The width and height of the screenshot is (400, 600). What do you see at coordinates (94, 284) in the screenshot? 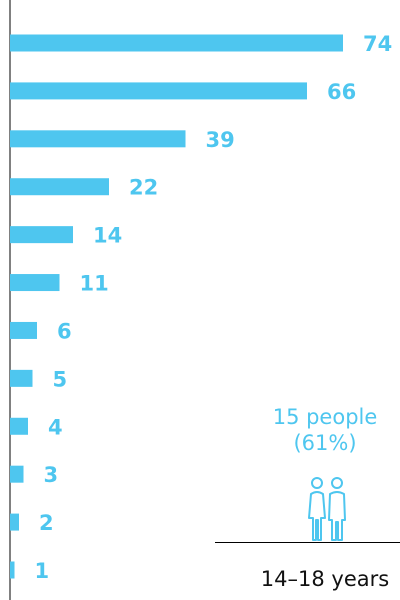
I see `bar-value-label-6: 11` at bounding box center [94, 284].